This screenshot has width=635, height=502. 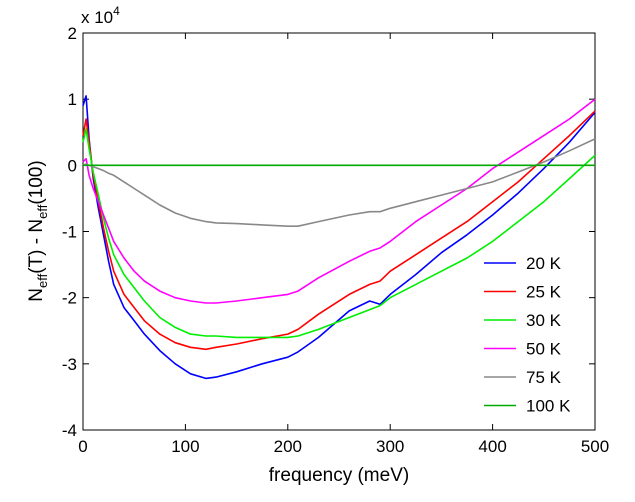 I want to click on legend-label: 50 K, so click(x=544, y=349).